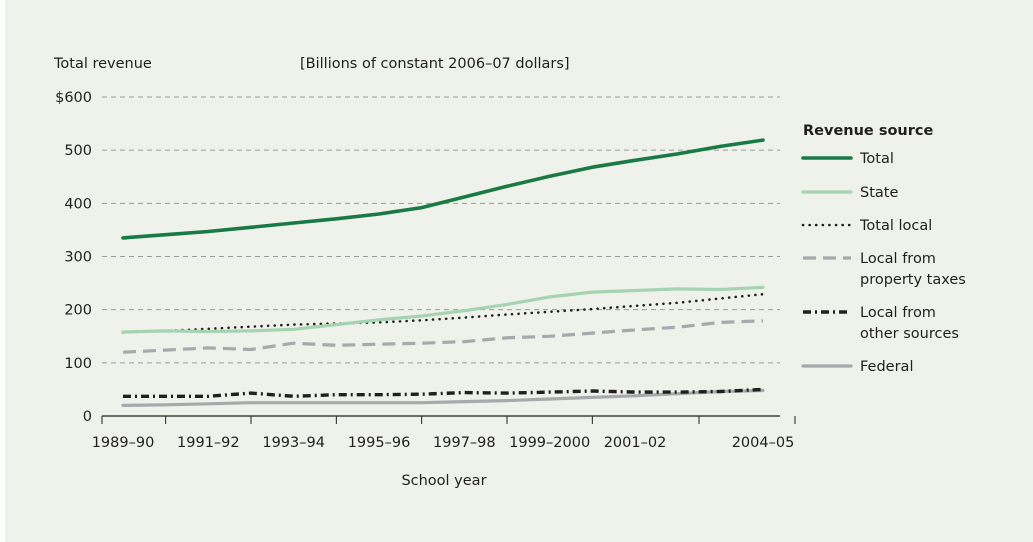 The height and width of the screenshot is (542, 1033). What do you see at coordinates (464, 443) in the screenshot?
I see `x-tick-label: 1997–98` at bounding box center [464, 443].